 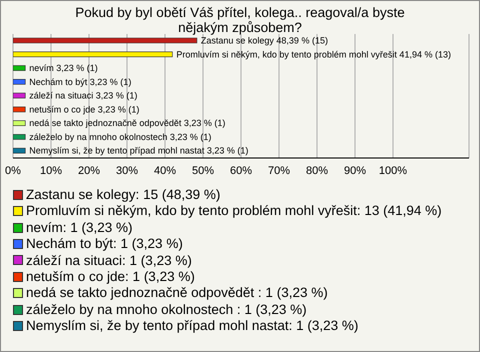 What do you see at coordinates (234, 211) in the screenshot?
I see `legend-label: Promluvím si někým, kdo by tento problém mohl vyřešit: 13 (41,94 %)` at bounding box center [234, 211].